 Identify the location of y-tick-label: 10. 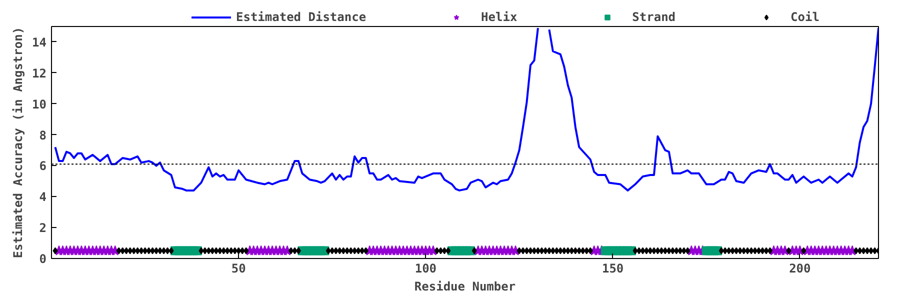
(39, 104).